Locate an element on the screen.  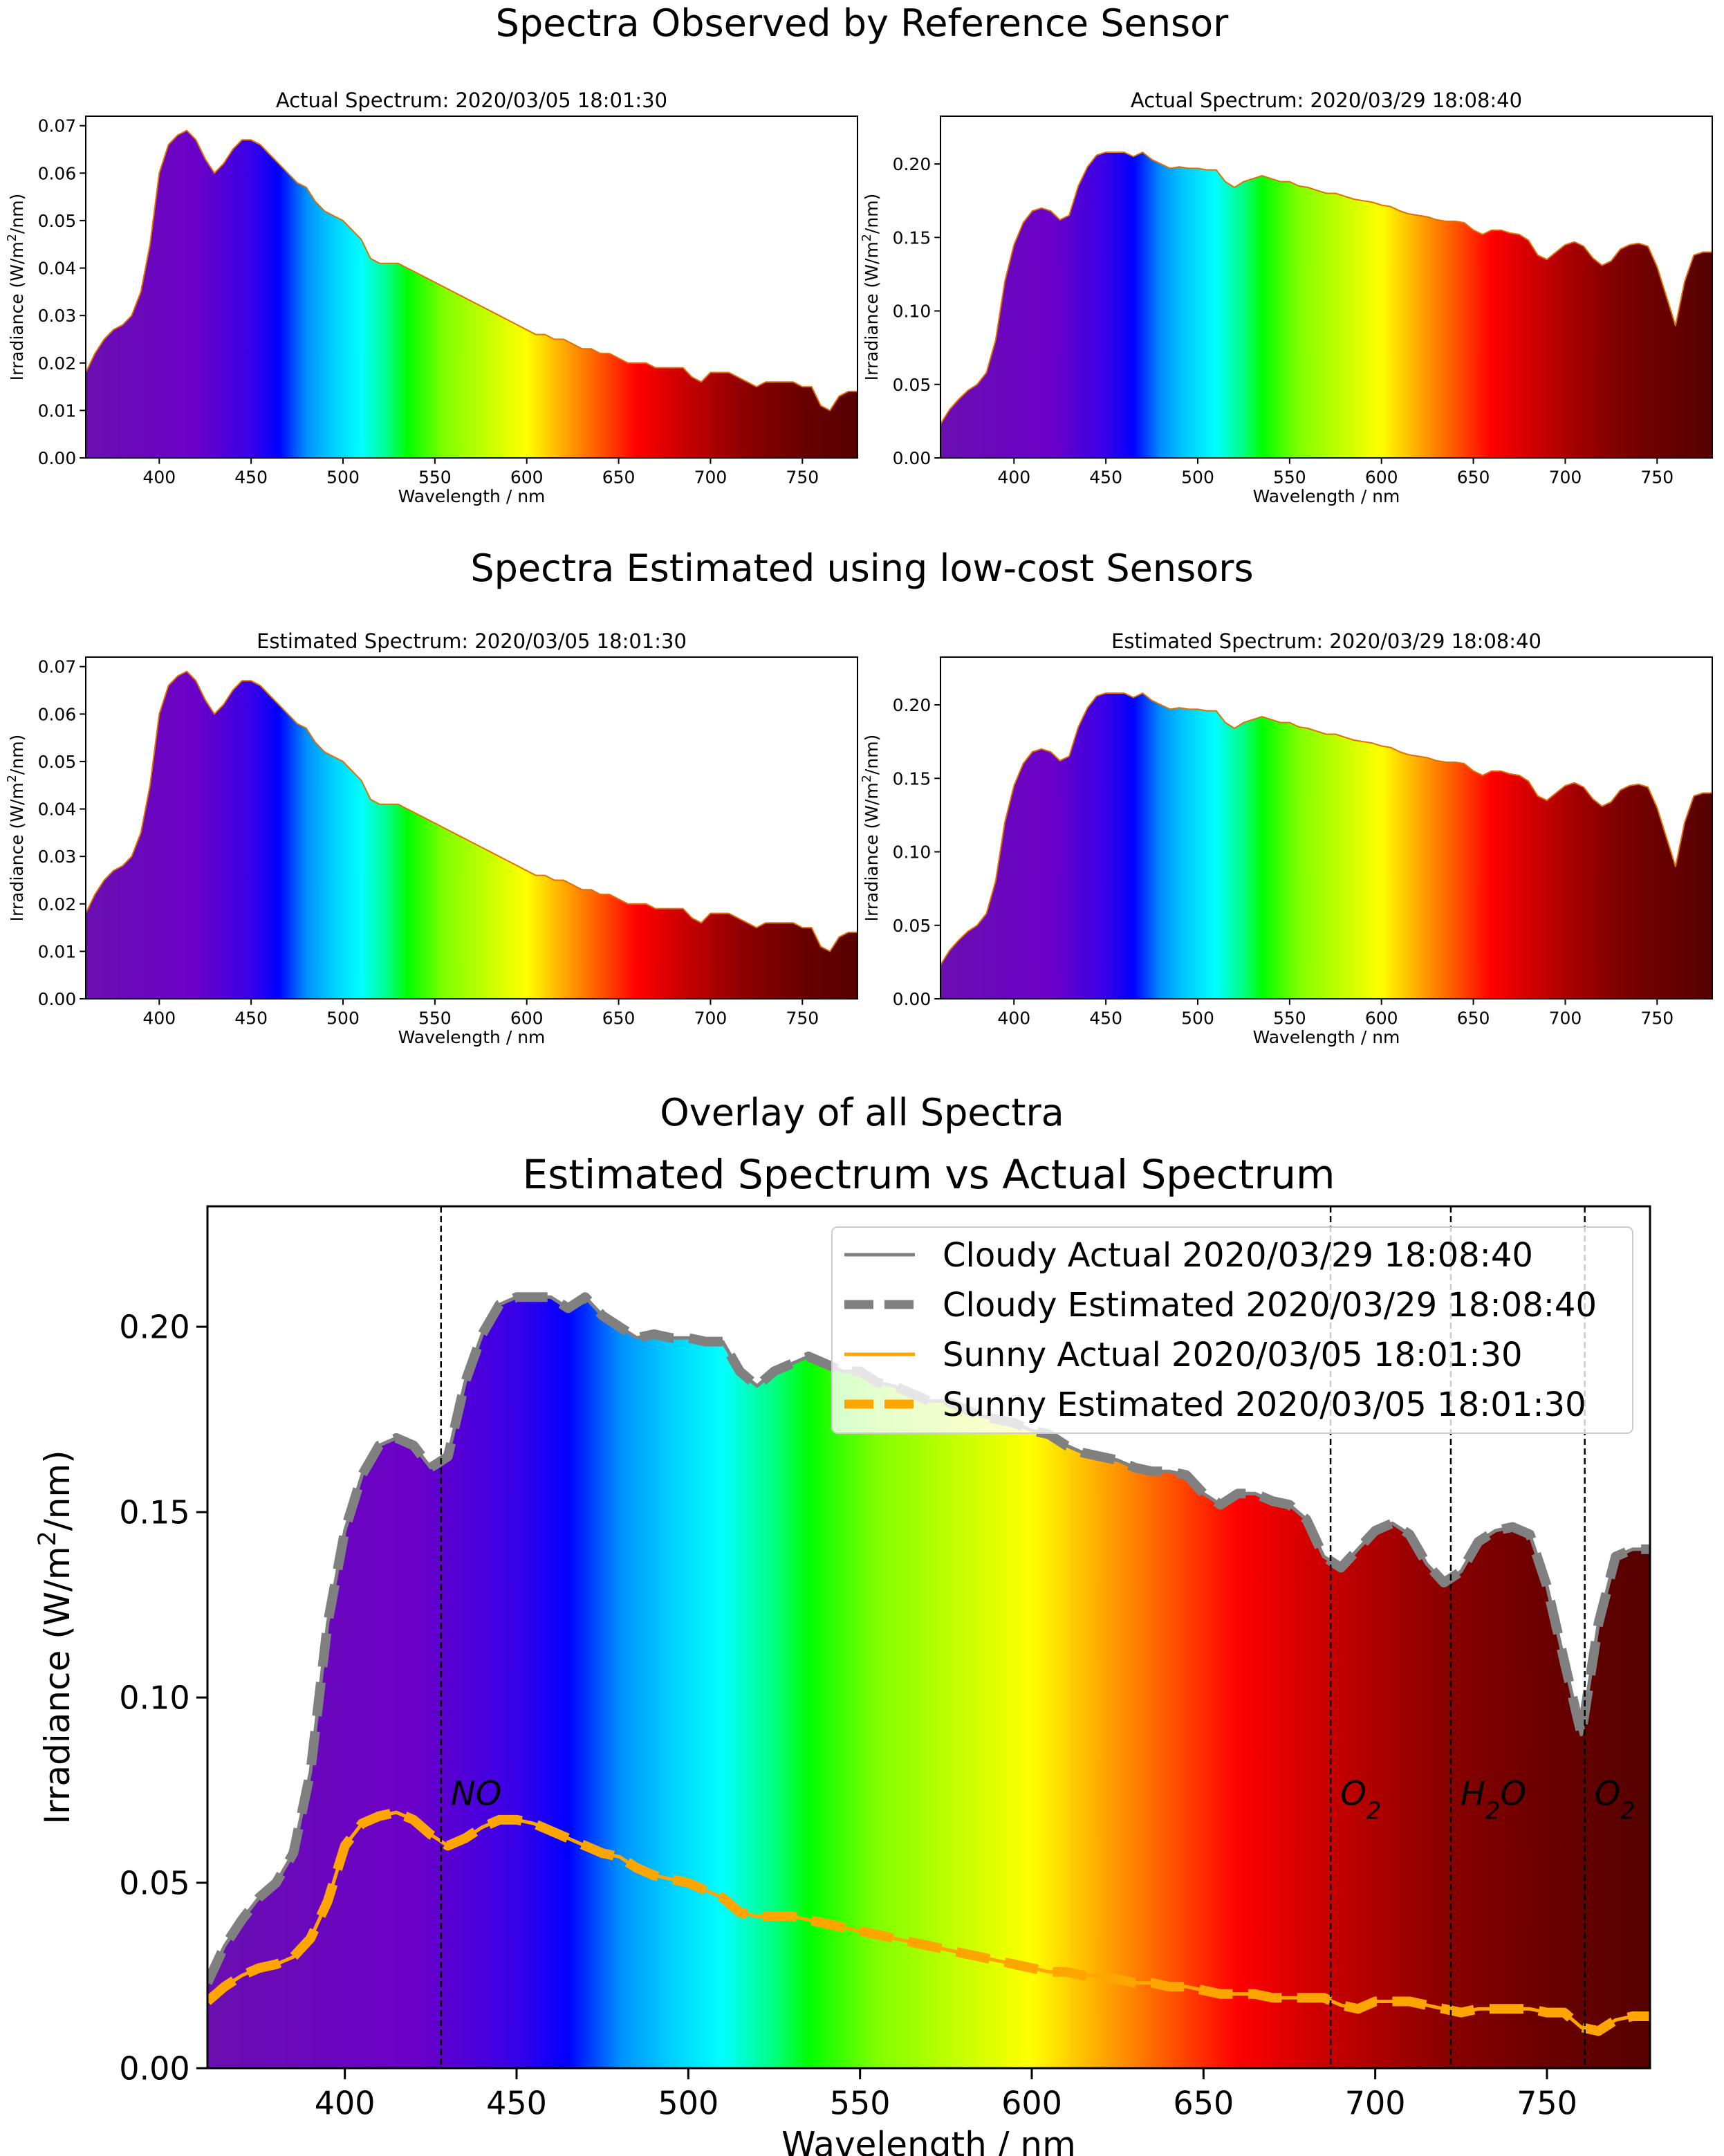
chart-title: Actual Spectrum: 2020/03/29 18:08:40 is located at coordinates (1326, 100).